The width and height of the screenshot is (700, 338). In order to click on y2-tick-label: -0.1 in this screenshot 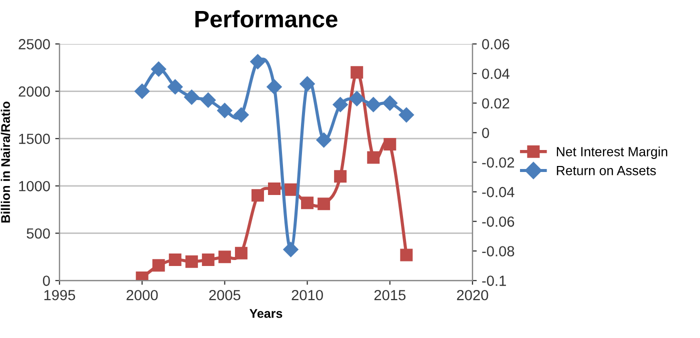, I will do `click(494, 281)`.